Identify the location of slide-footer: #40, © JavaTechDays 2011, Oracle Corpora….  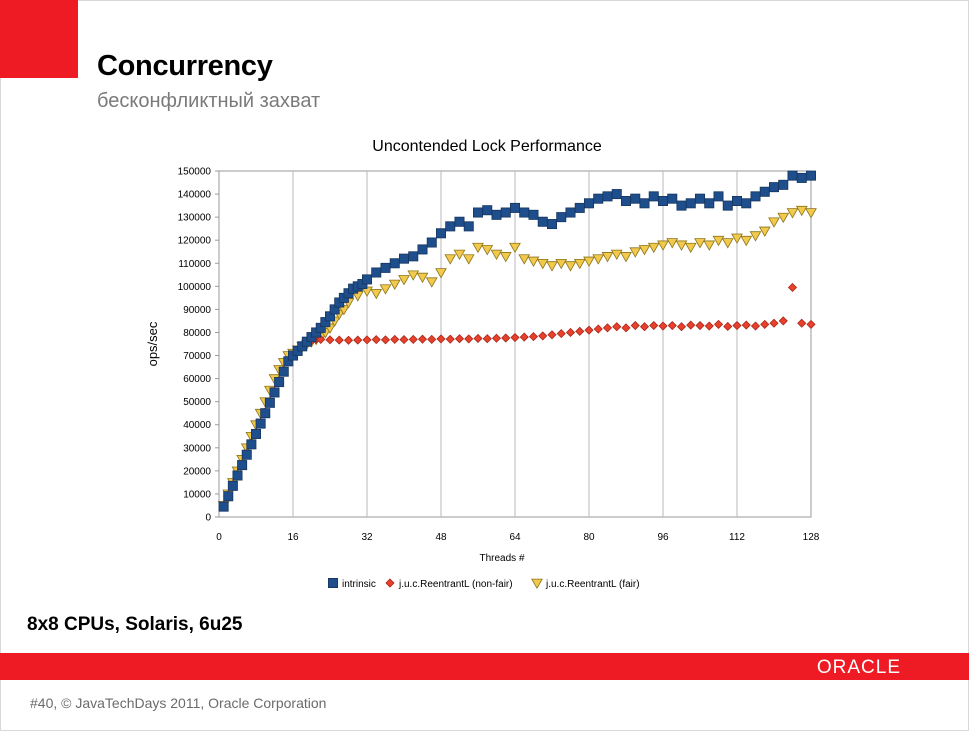
(178, 703).